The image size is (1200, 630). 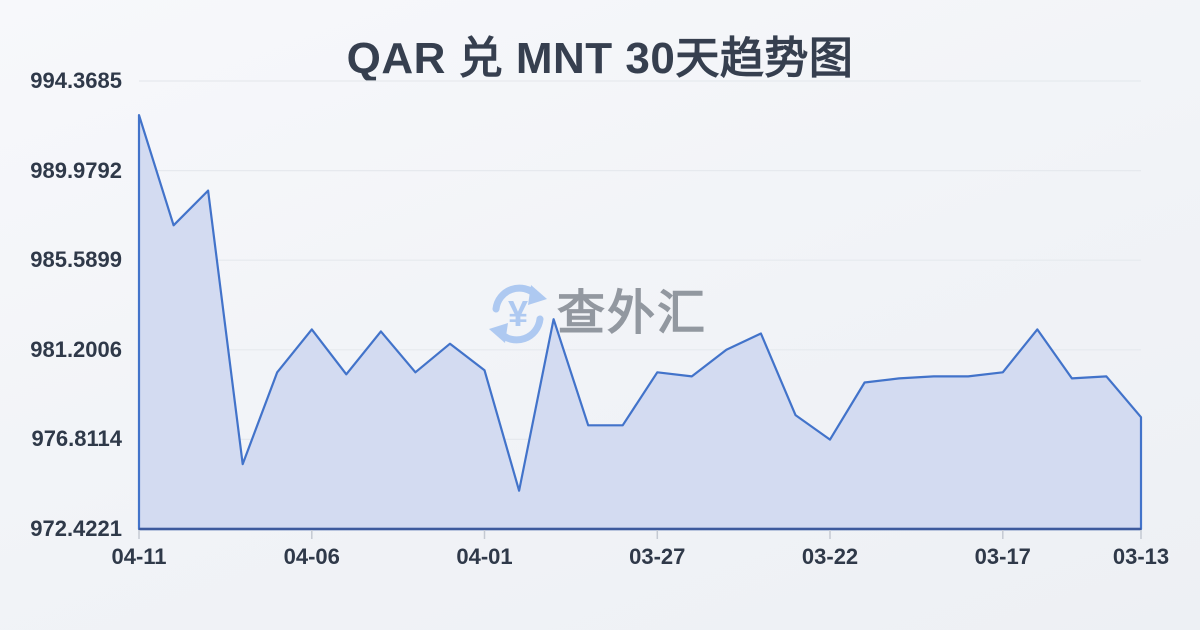 I want to click on yen-symbol: ¥, so click(x=518, y=313).